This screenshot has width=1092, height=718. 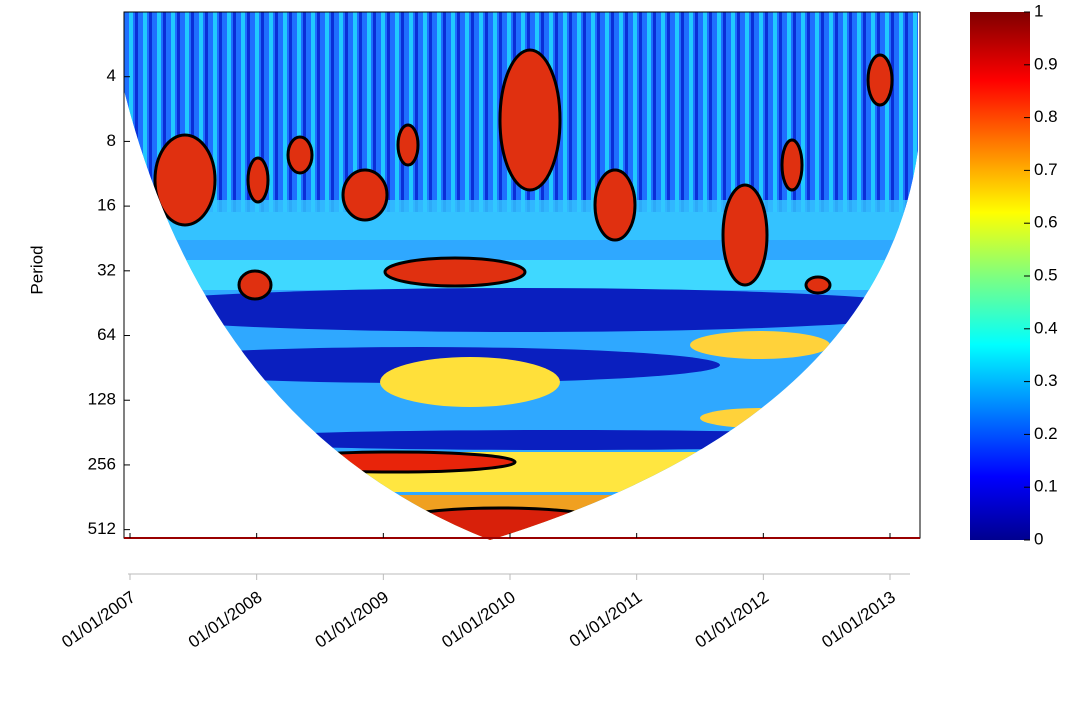 What do you see at coordinates (111, 75) in the screenshot?
I see `y-tick-label: 4` at bounding box center [111, 75].